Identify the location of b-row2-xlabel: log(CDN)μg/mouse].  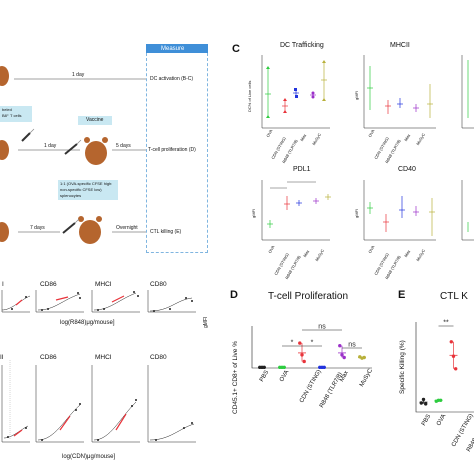
(89, 457).